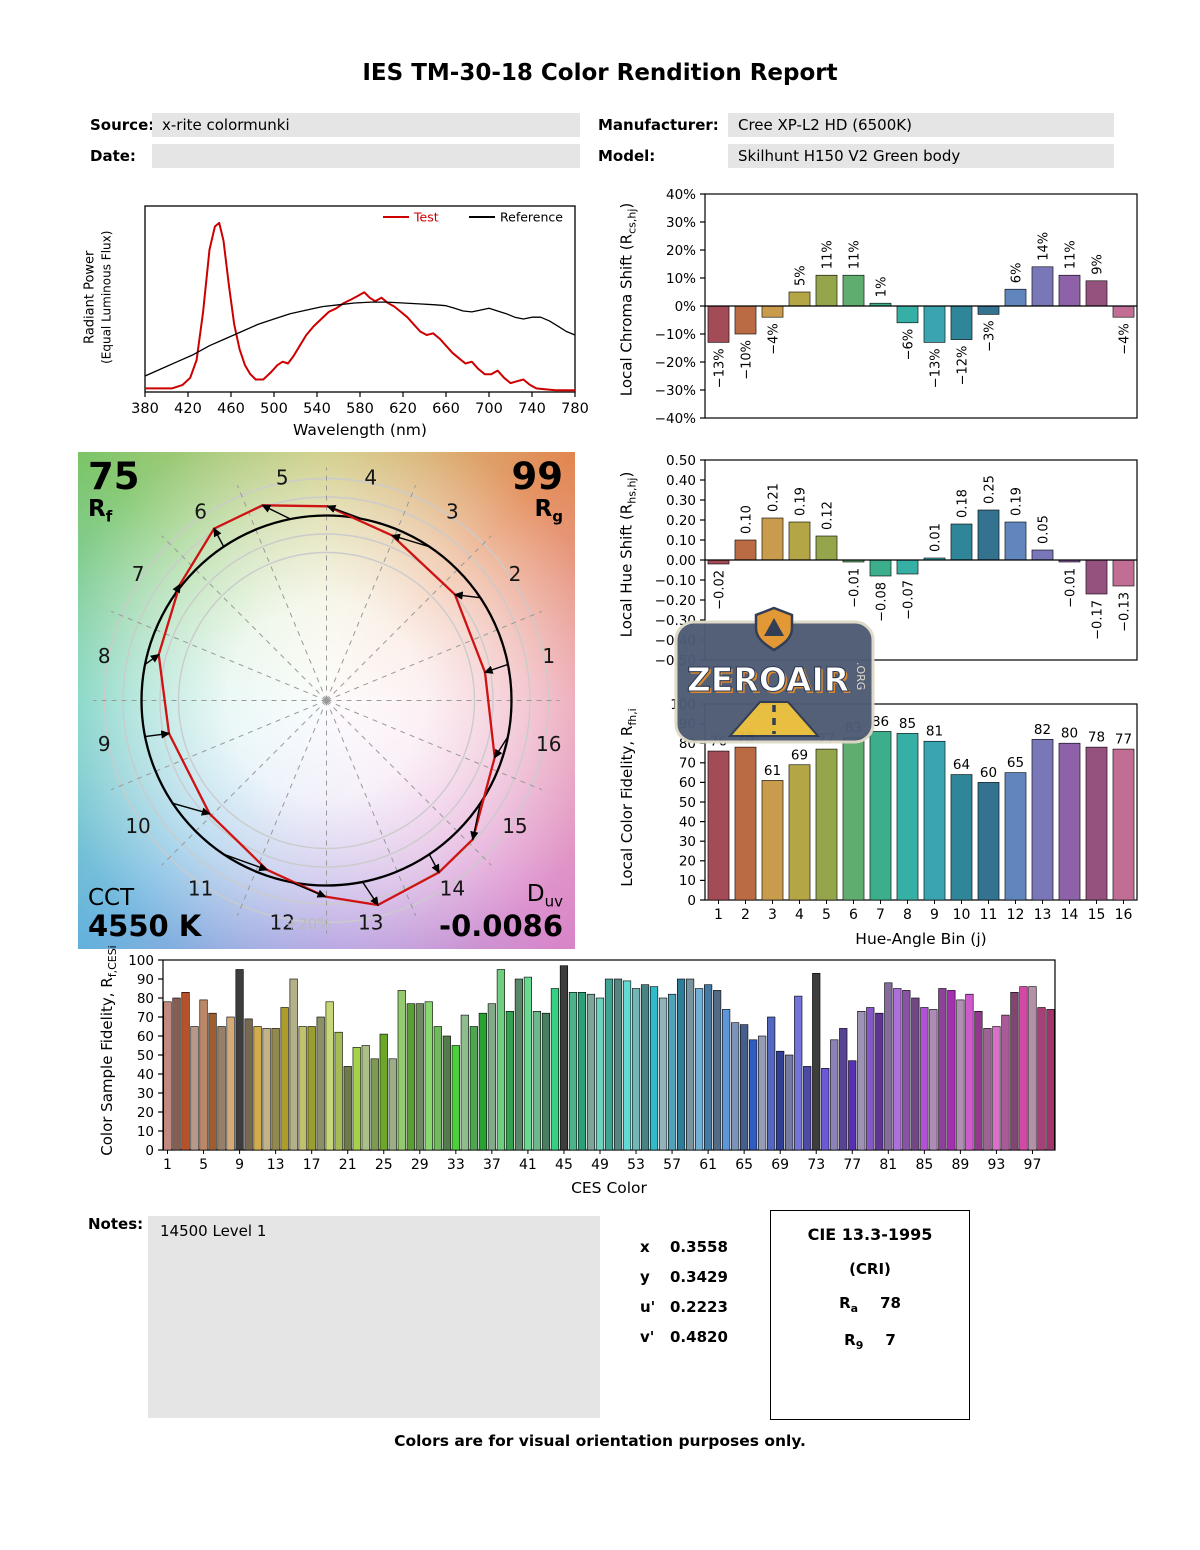 The width and height of the screenshot is (1200, 1550). What do you see at coordinates (609, 1188) in the screenshot?
I see `svg-text: CES Color` at bounding box center [609, 1188].